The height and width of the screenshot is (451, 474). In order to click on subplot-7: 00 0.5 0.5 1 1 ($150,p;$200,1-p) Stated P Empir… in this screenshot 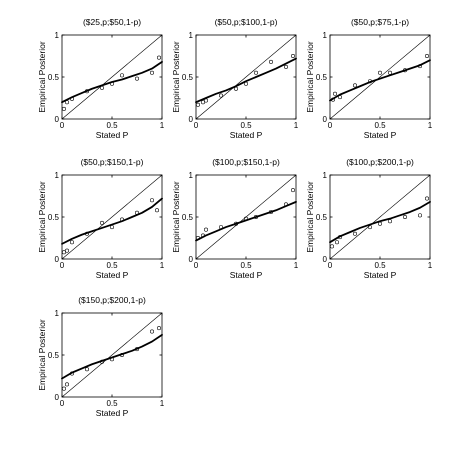, I will do `click(101, 356)`.